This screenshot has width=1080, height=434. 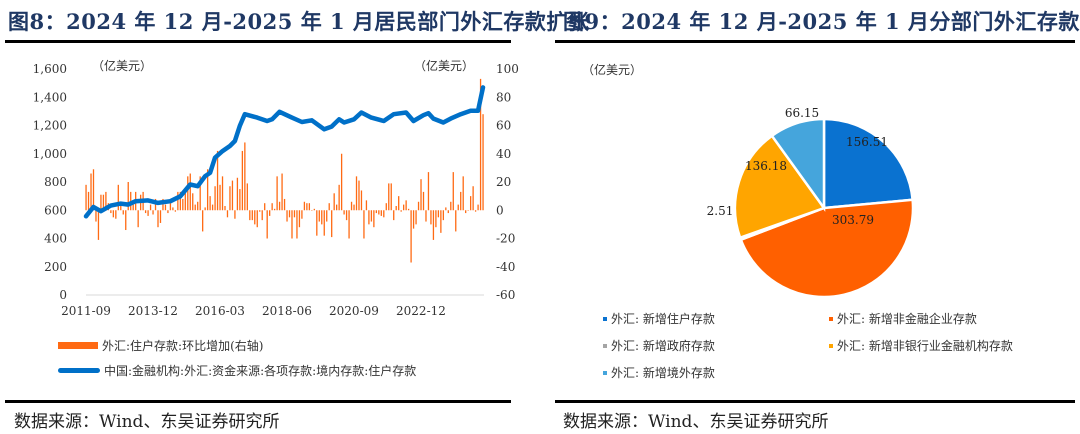 What do you see at coordinates (55, 267) in the screenshot?
I see `left-axis-tick-label: 200` at bounding box center [55, 267].